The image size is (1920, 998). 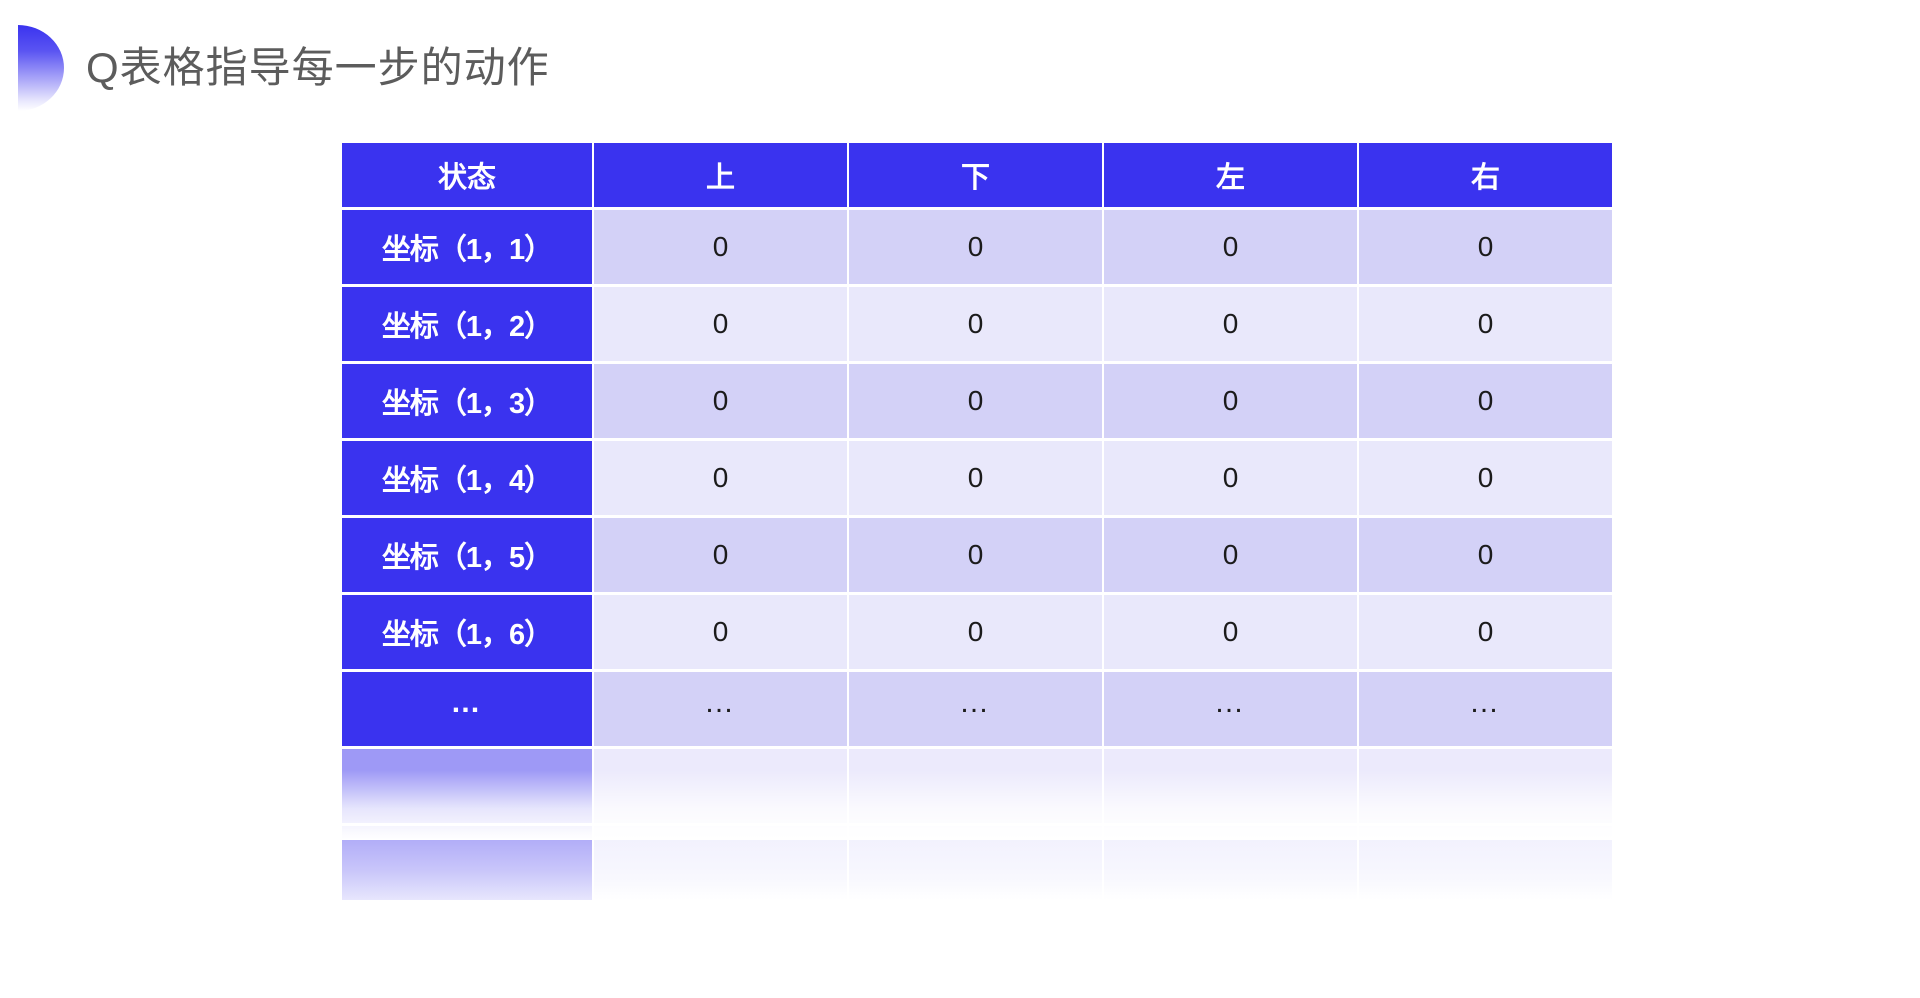 What do you see at coordinates (1485, 175) in the screenshot?
I see `column-header-right: 右` at bounding box center [1485, 175].